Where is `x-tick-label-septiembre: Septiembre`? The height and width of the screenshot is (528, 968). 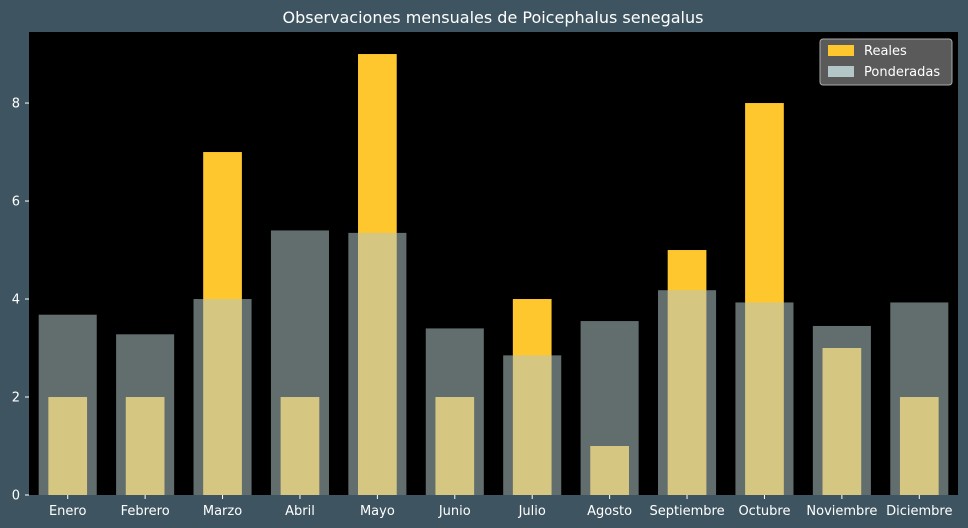
x-tick-label-septiembre: Septiembre is located at coordinates (686, 511).